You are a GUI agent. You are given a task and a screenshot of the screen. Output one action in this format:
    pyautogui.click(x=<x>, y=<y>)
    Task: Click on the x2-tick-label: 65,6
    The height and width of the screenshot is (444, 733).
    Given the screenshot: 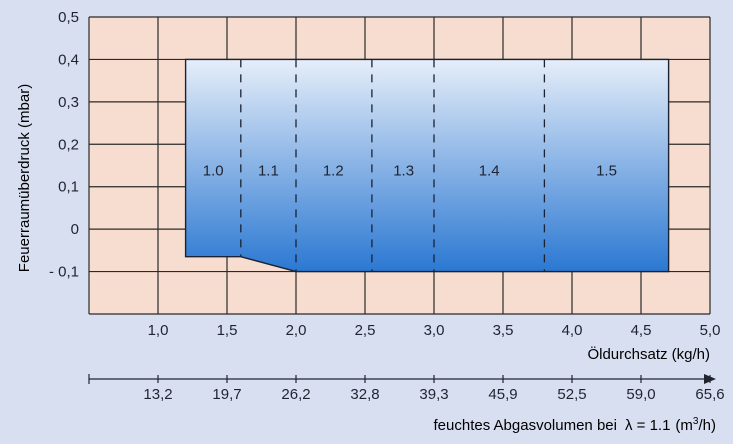 What is the action you would take?
    pyautogui.click(x=709, y=394)
    